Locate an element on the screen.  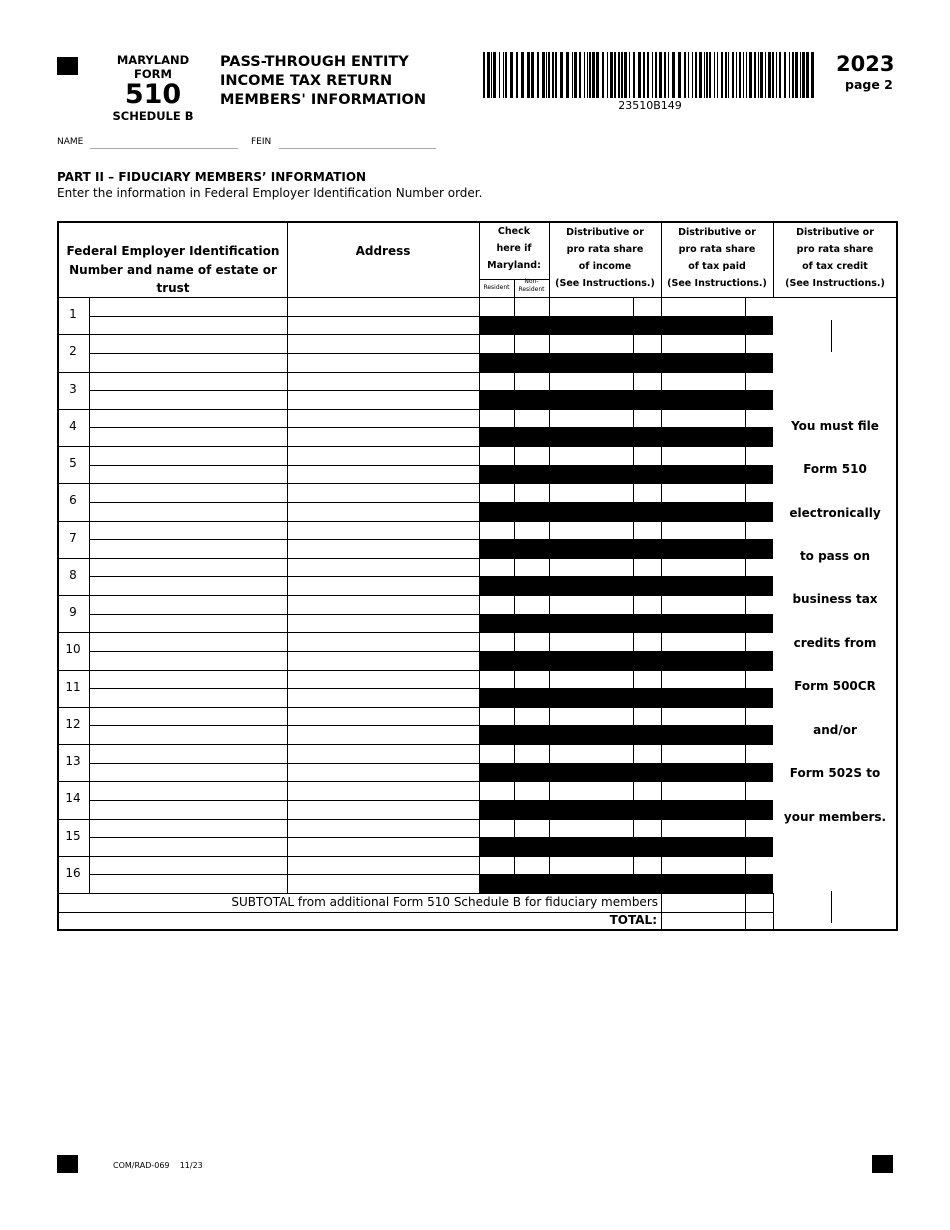
fein-field is located at coordinates (357, 143).